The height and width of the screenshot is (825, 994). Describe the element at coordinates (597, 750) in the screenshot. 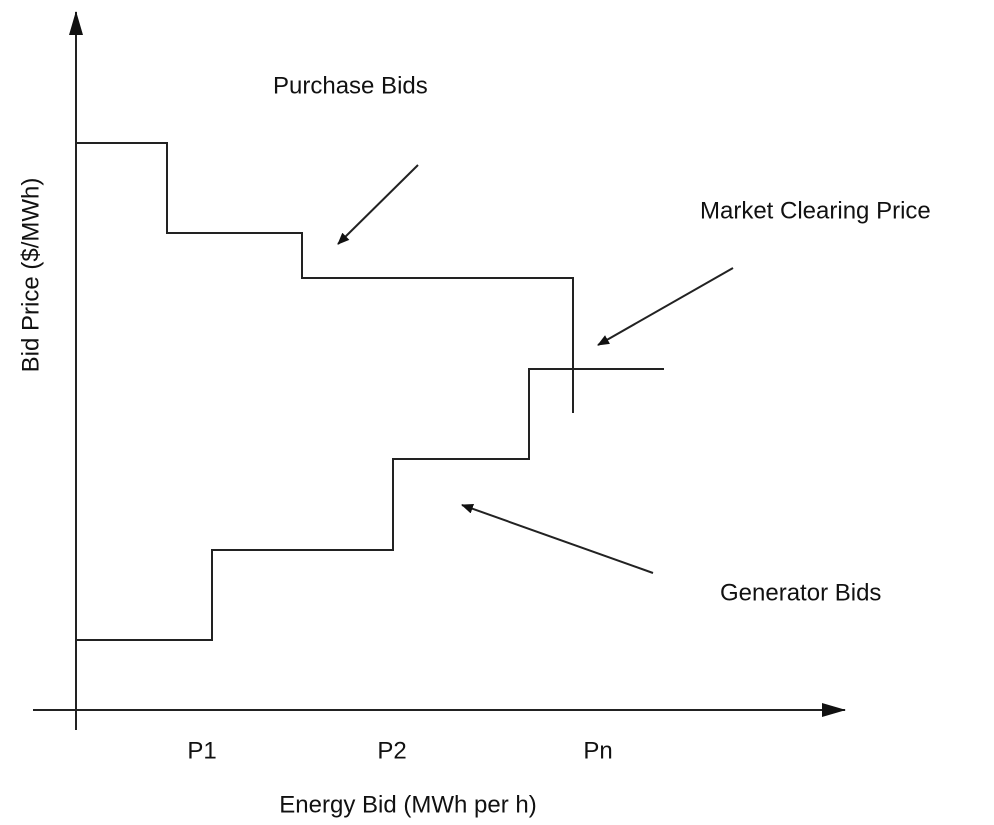

I see `x-marker: Pn` at that location.